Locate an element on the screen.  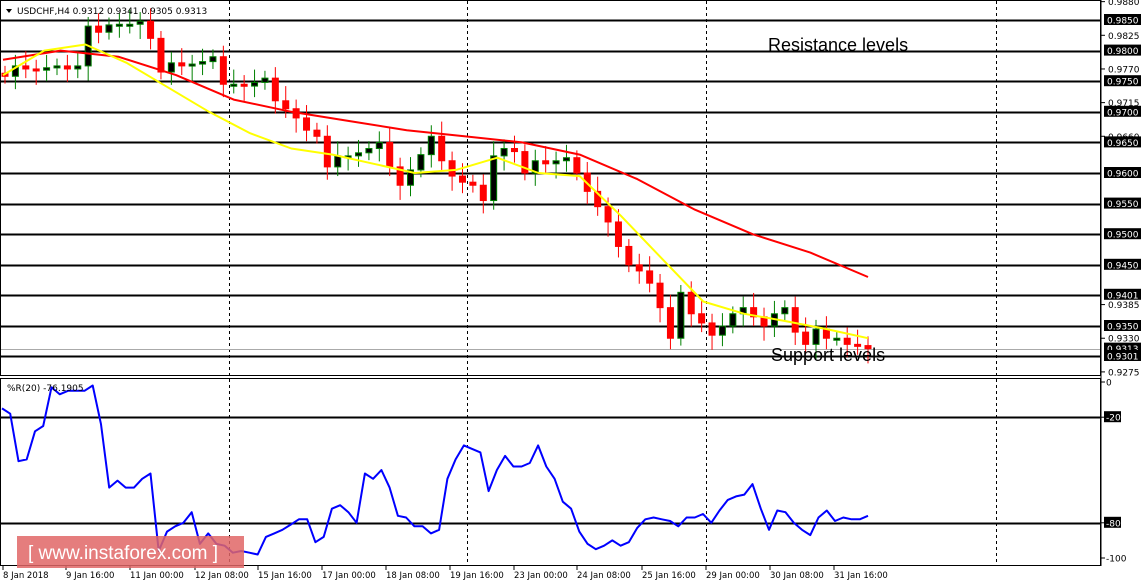
time-tick-label: 25 Jan 16:00 is located at coordinates (669, 576).